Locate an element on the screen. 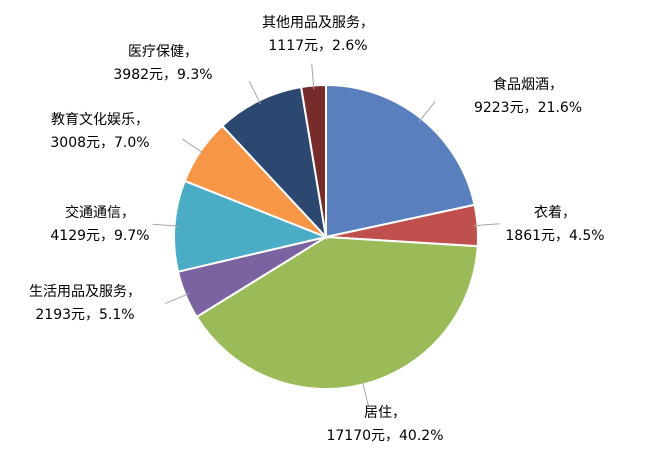 This screenshot has width=650, height=462. value-label: 1117元，2.6% is located at coordinates (317, 46).